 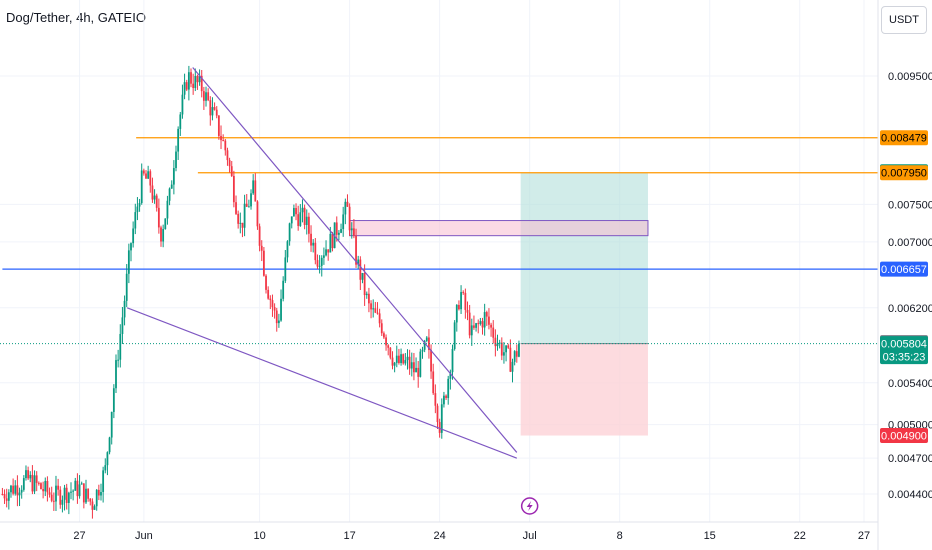 I want to click on price-axis-label-bg, so click(x=904, y=173).